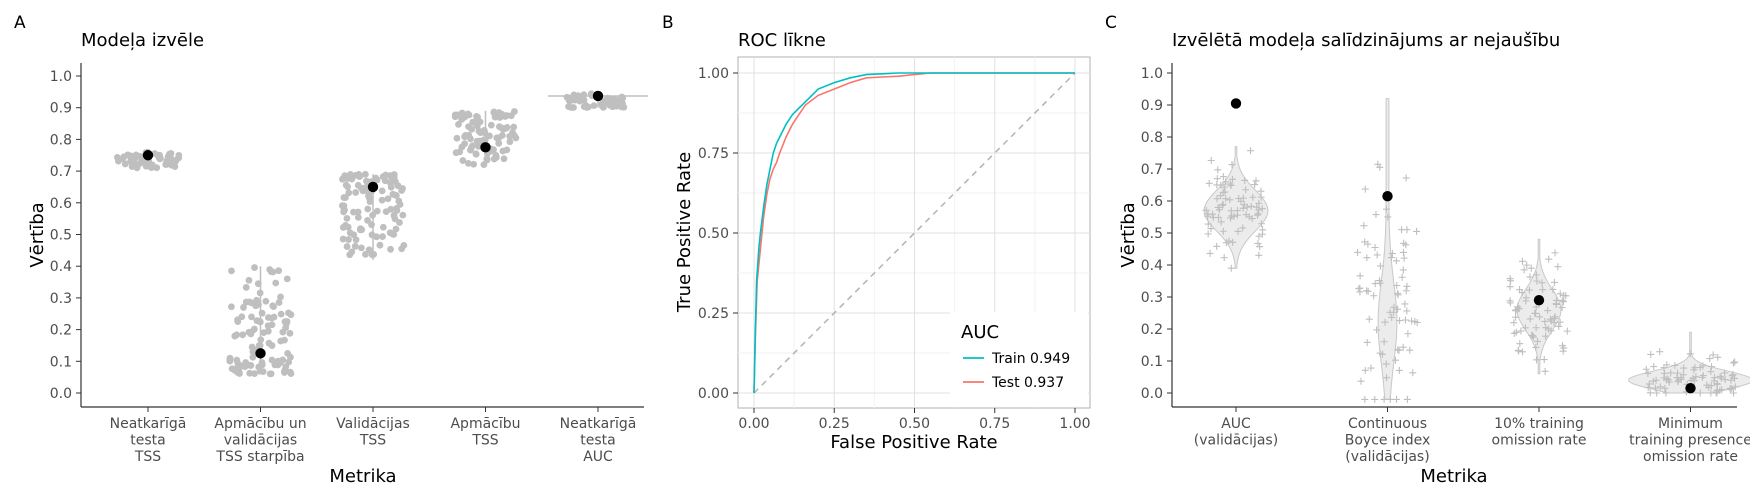 The height and width of the screenshot is (500, 1750). Describe the element at coordinates (1236, 207) in the screenshot. I see `violin-shape` at that location.